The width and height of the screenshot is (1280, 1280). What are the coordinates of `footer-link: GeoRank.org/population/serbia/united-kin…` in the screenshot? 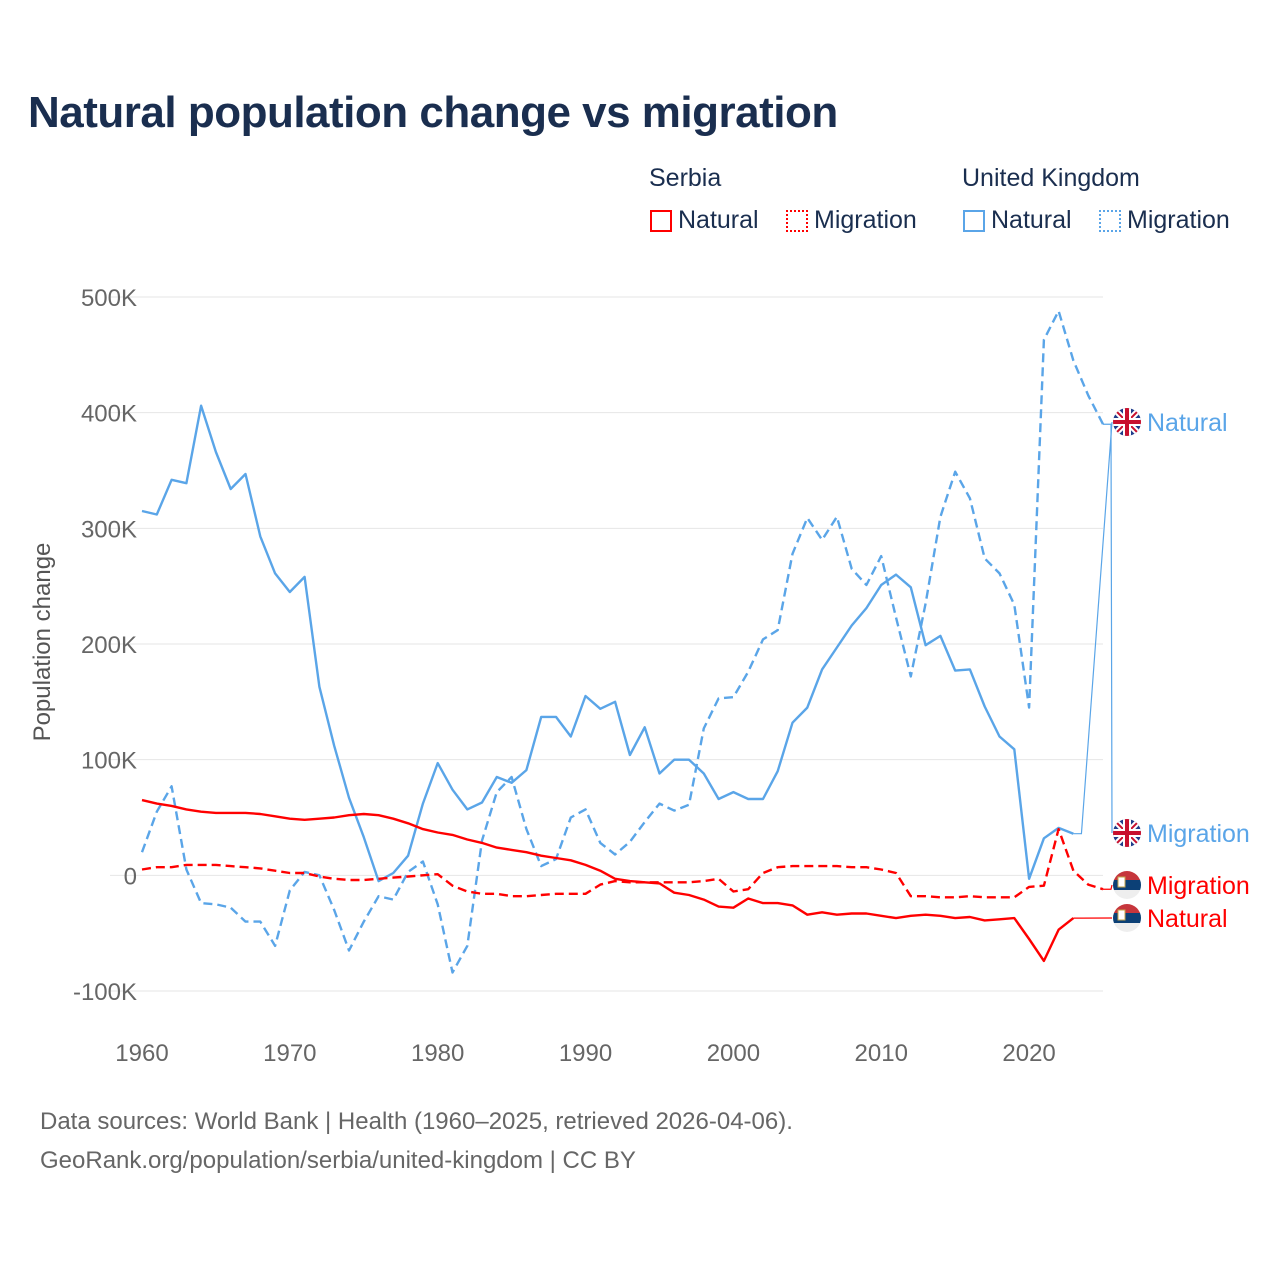 It's located at (338, 1160).